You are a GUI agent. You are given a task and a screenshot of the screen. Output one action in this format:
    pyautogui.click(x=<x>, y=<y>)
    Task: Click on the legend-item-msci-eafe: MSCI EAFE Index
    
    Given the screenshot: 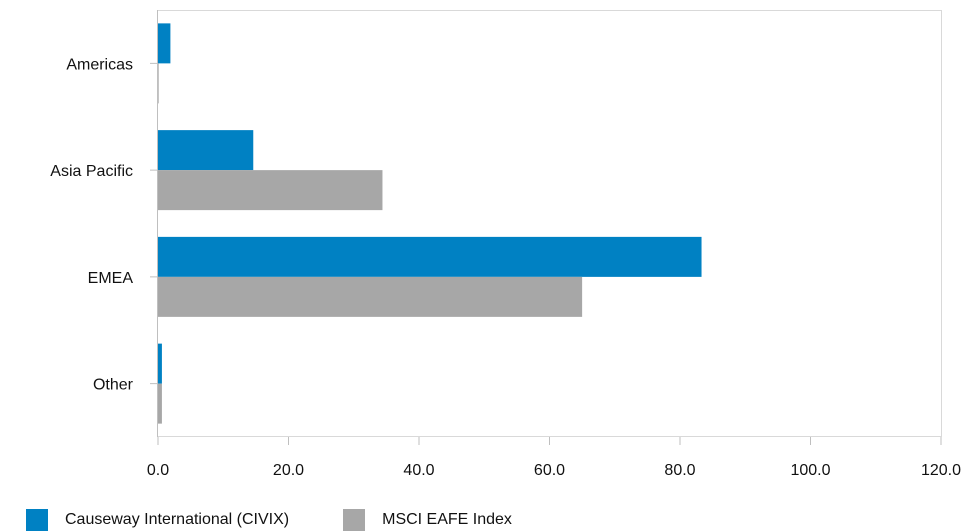 What is the action you would take?
    pyautogui.click(x=427, y=519)
    